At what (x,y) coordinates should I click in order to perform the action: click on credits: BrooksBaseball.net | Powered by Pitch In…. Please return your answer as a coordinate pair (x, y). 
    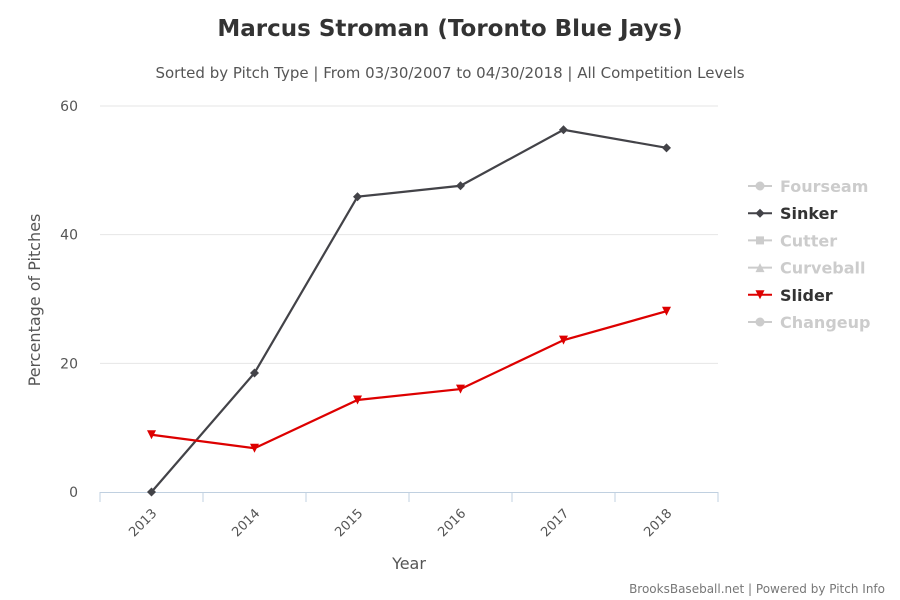
    Looking at the image, I should click on (757, 589).